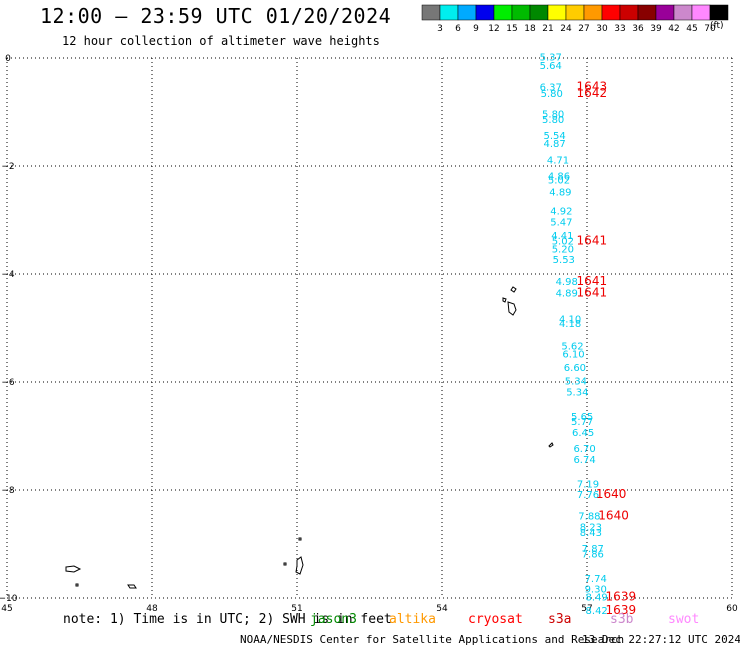 The height and width of the screenshot is (650, 740). What do you see at coordinates (589, 517) in the screenshot?
I see `wave-height-label: 7.88` at bounding box center [589, 517].